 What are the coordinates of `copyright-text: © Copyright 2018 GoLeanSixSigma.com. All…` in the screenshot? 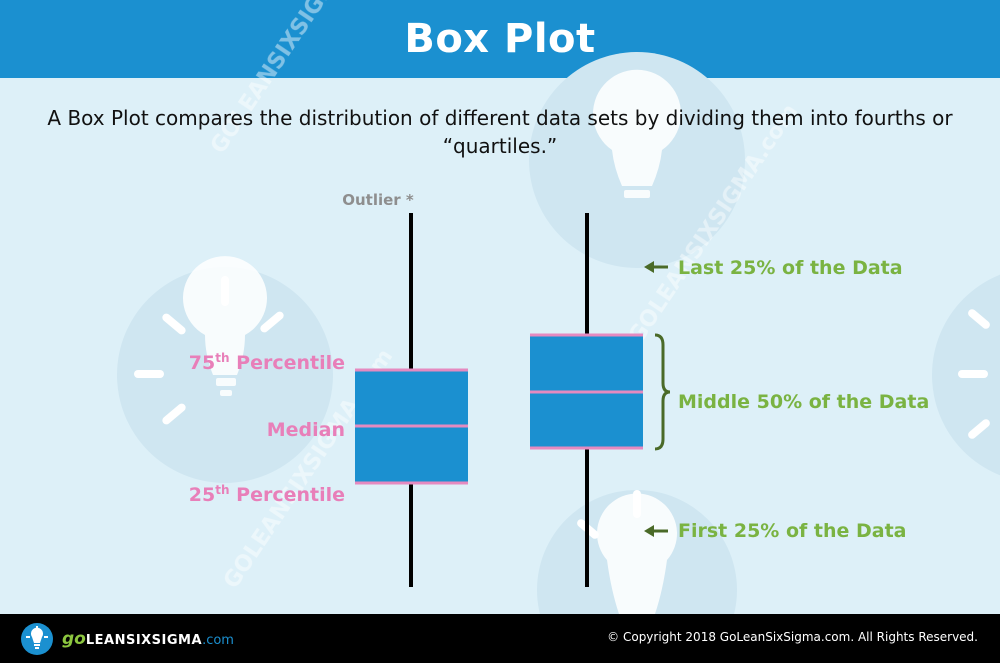 It's located at (792, 637).